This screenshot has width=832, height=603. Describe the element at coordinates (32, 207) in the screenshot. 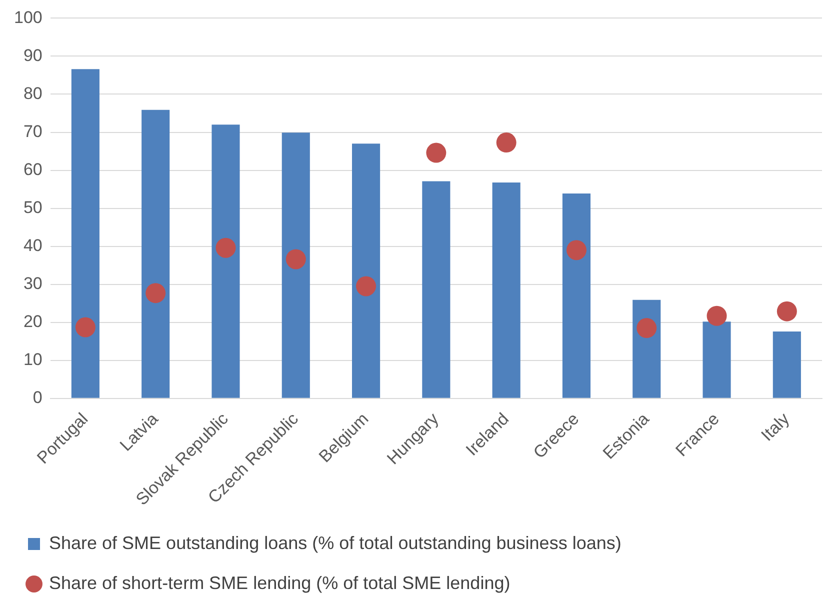

I see `y-tick-label: 50` at that location.